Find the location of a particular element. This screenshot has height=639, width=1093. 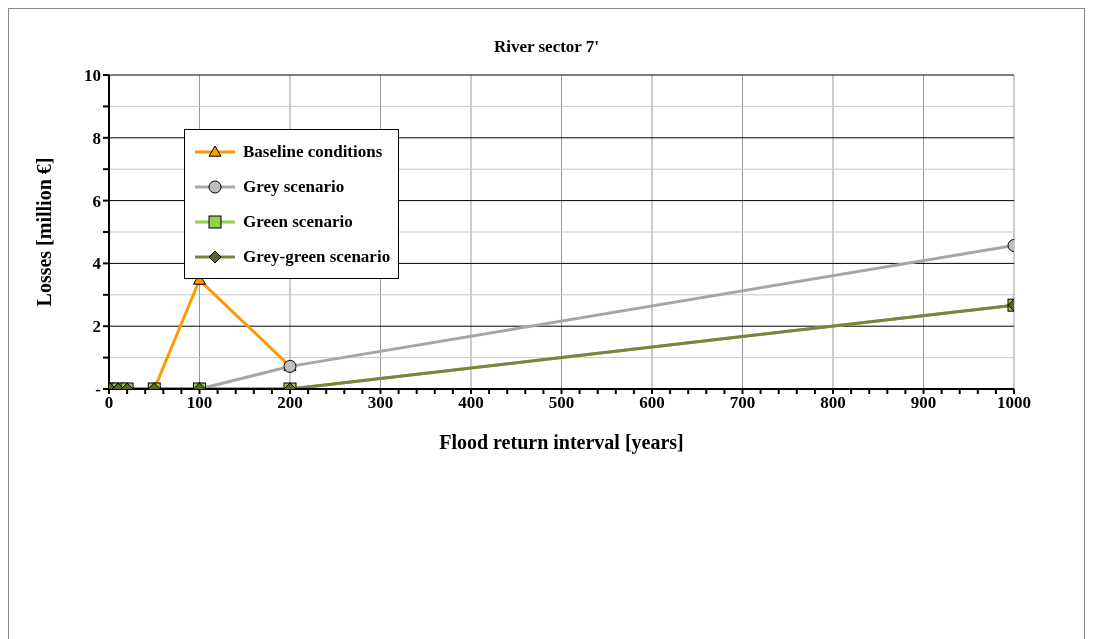

chart-title: River sector 7' is located at coordinates (546, 47).